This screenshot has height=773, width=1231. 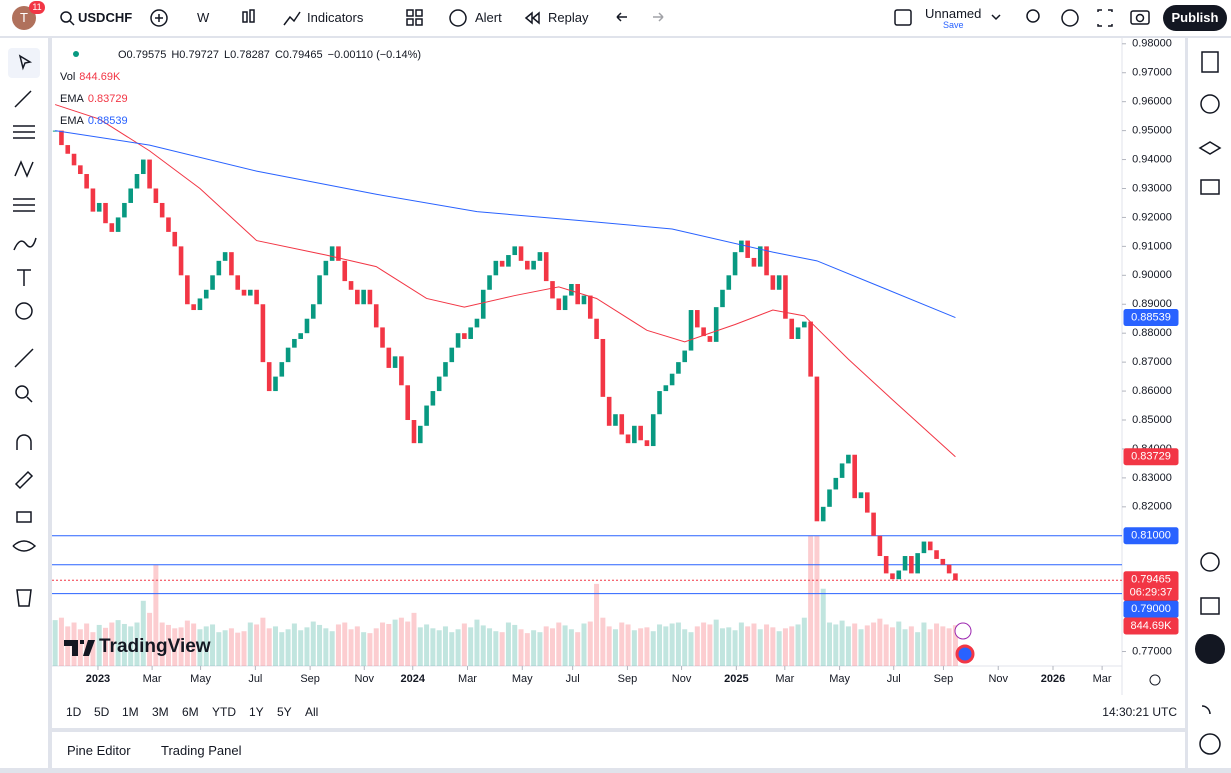 What do you see at coordinates (100, 77) in the screenshot?
I see `study-value: 844.69K` at bounding box center [100, 77].